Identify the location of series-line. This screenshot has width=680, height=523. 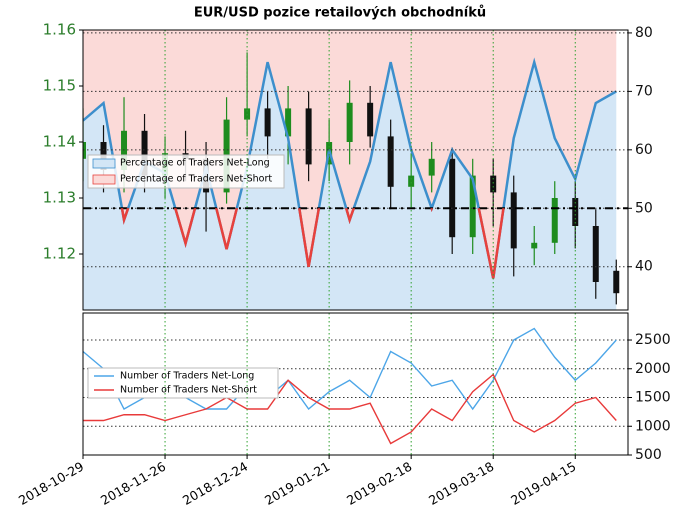
(350, 409).